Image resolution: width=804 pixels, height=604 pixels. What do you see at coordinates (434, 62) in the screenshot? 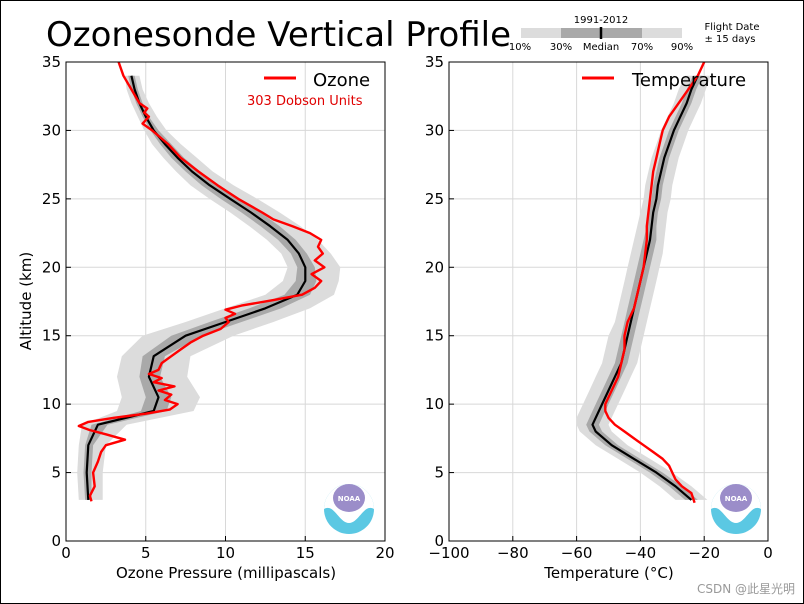
I see `temperature-y-tick-label: 35` at bounding box center [434, 62].